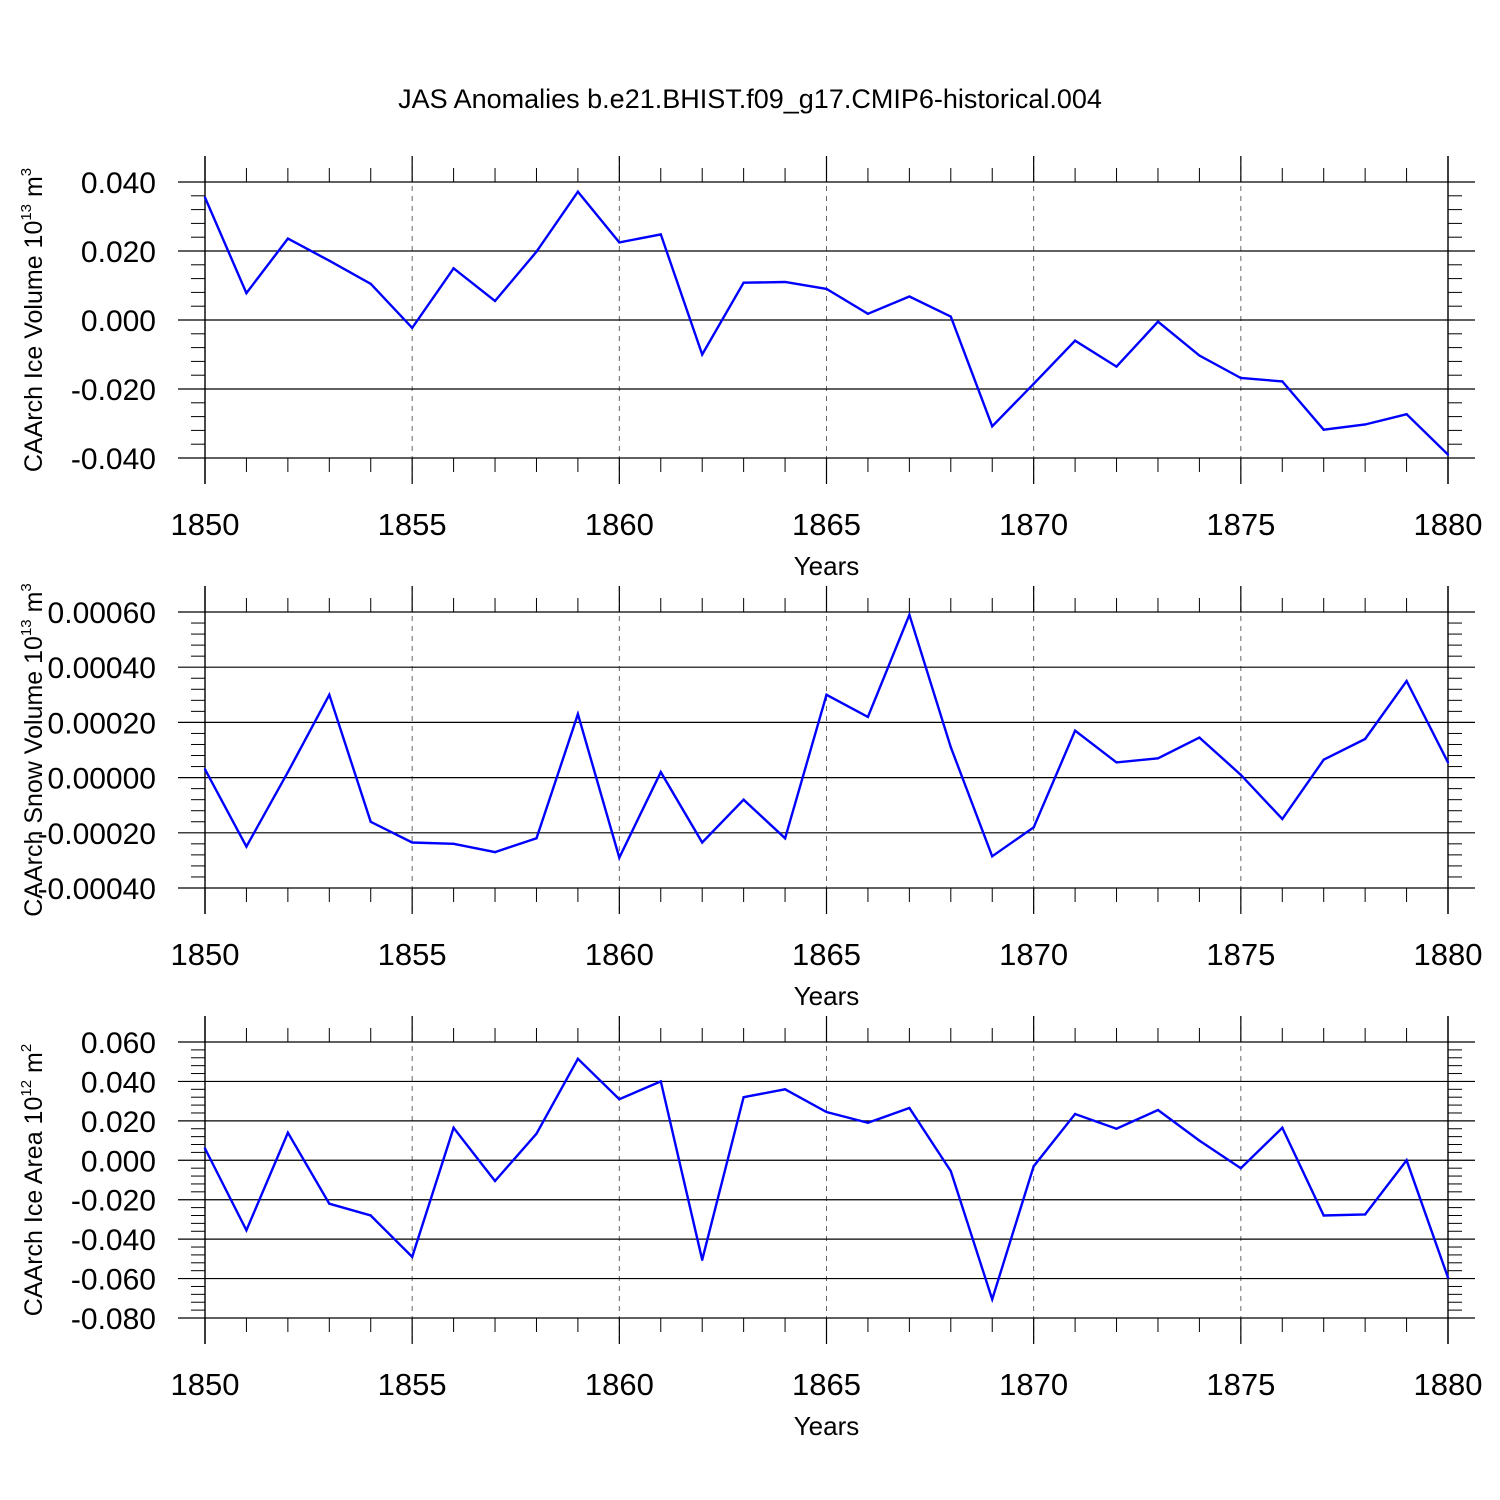 This screenshot has height=1500, width=1500. I want to click on y-tick-label: -0.00020, so click(97, 834).